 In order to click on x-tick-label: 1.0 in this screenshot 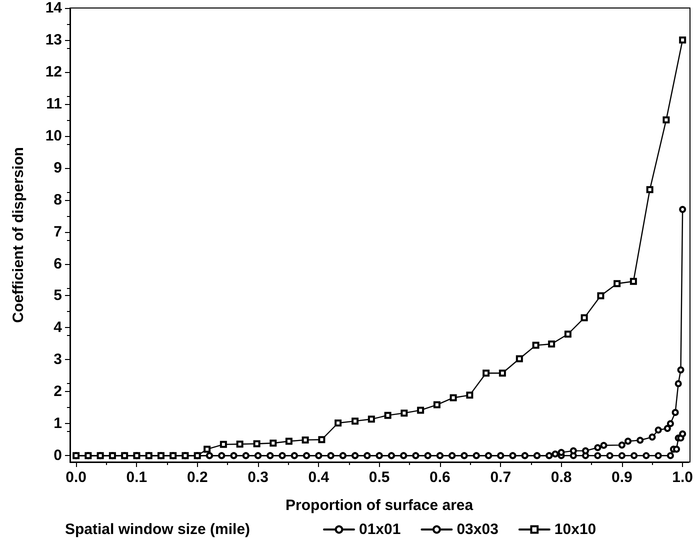, I will do `click(683, 477)`.